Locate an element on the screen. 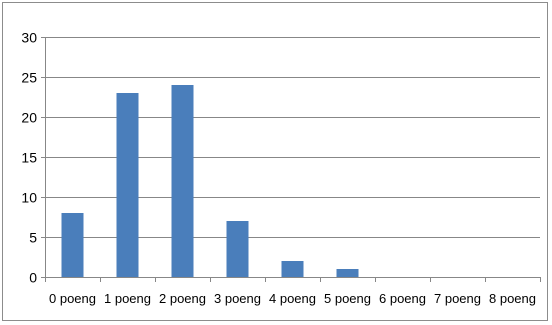 This screenshot has width=552, height=325. x-category-label: 0 poeng is located at coordinates (72, 298).